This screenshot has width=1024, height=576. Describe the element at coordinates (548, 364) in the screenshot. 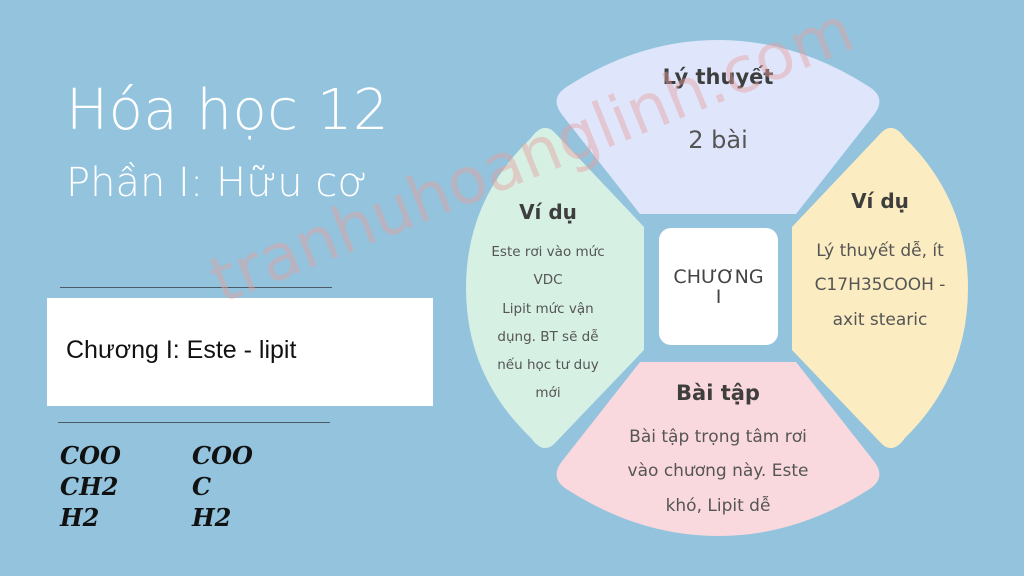

I see `left-body-line: nếu học tư duy` at that location.